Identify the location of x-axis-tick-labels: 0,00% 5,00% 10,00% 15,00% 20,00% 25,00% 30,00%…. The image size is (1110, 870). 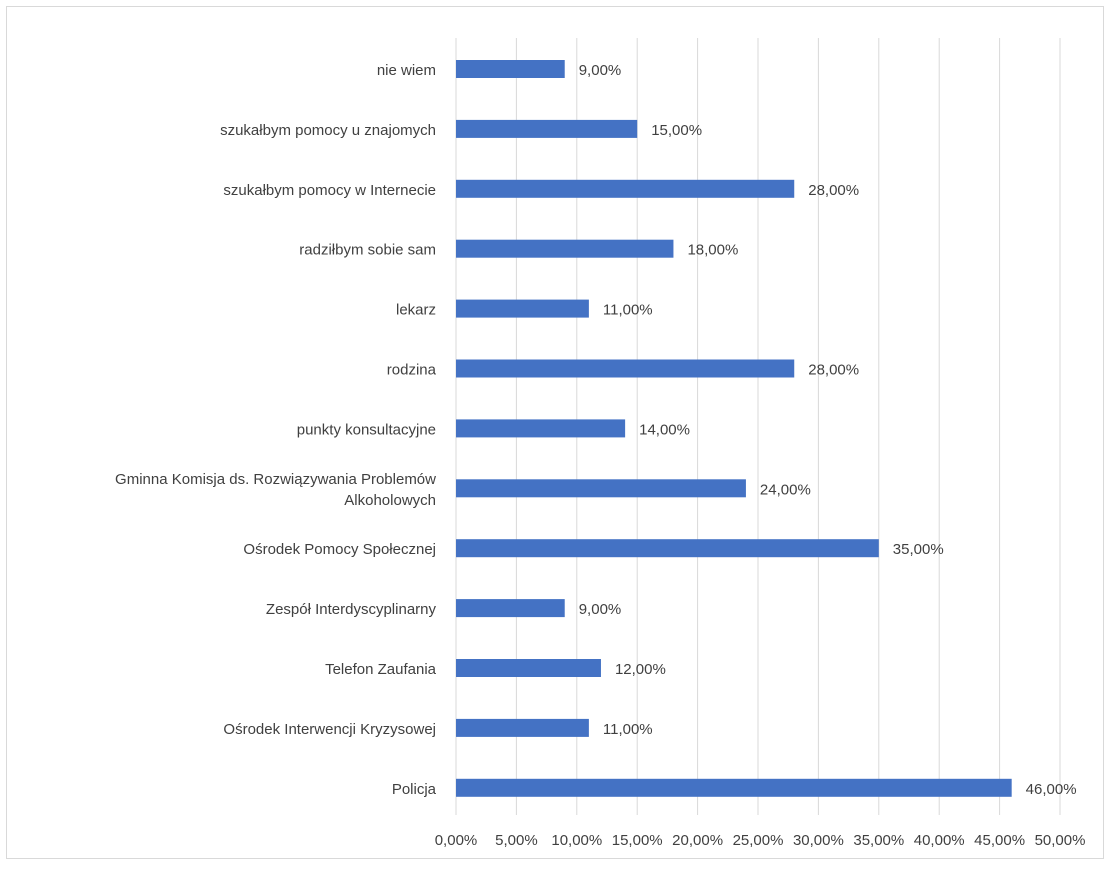
(760, 840).